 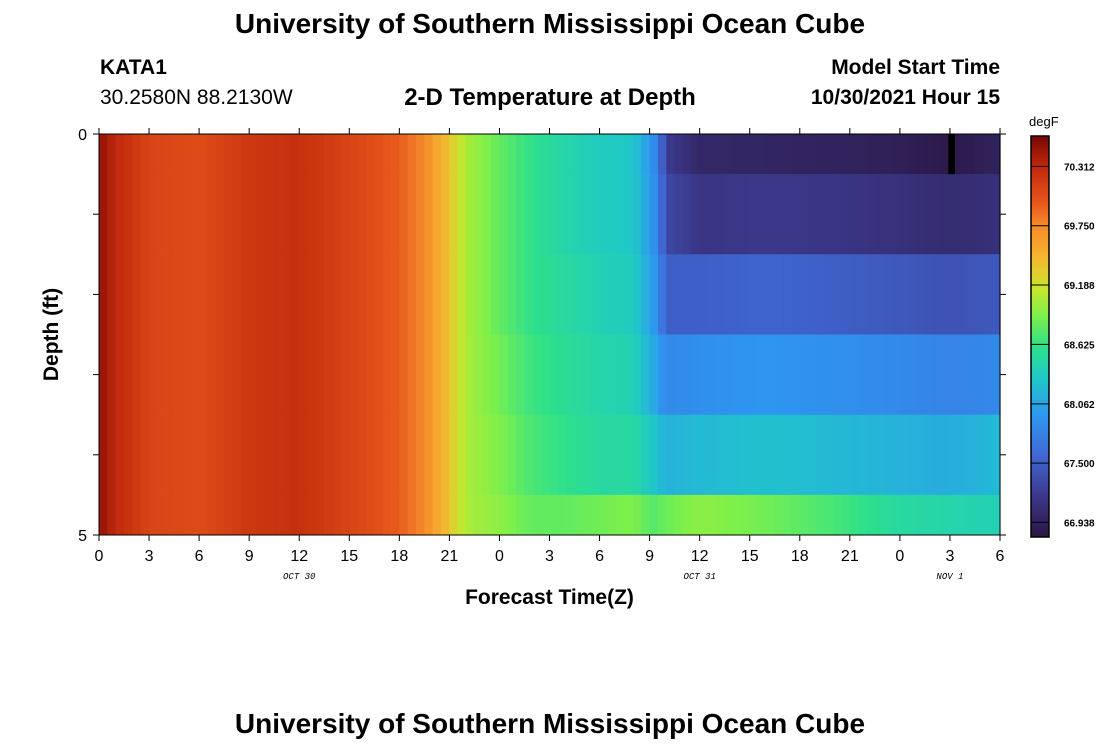 What do you see at coordinates (1040, 336) in the screenshot?
I see `colorbar-bar` at bounding box center [1040, 336].